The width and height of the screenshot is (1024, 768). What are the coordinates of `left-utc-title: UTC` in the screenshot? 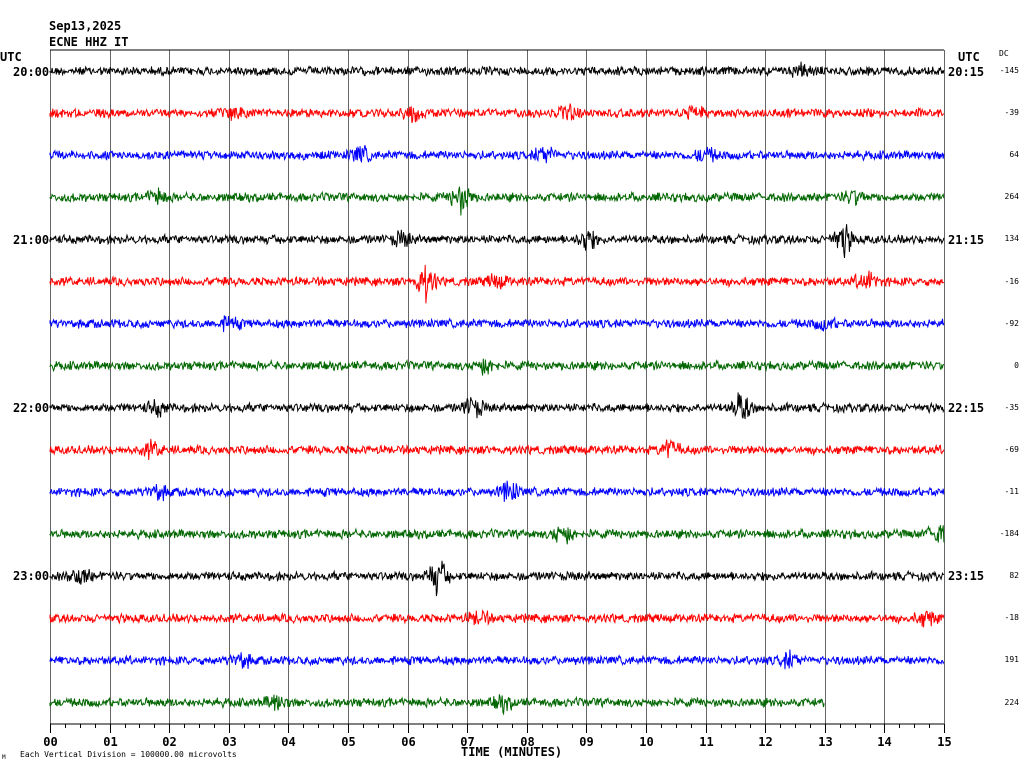 It's located at (11, 57).